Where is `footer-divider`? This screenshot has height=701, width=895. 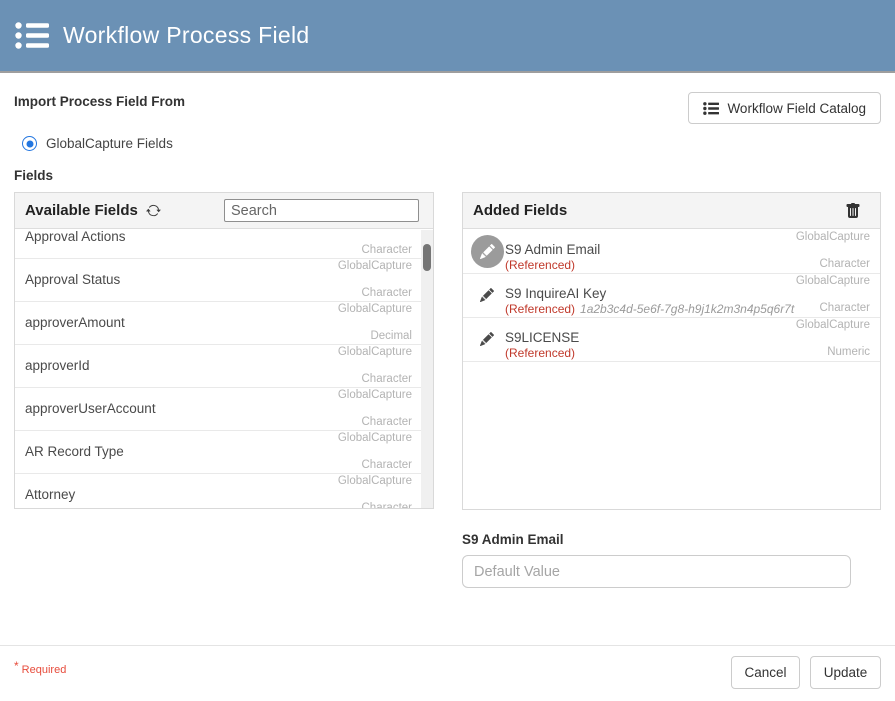
footer-divider is located at coordinates (447, 645).